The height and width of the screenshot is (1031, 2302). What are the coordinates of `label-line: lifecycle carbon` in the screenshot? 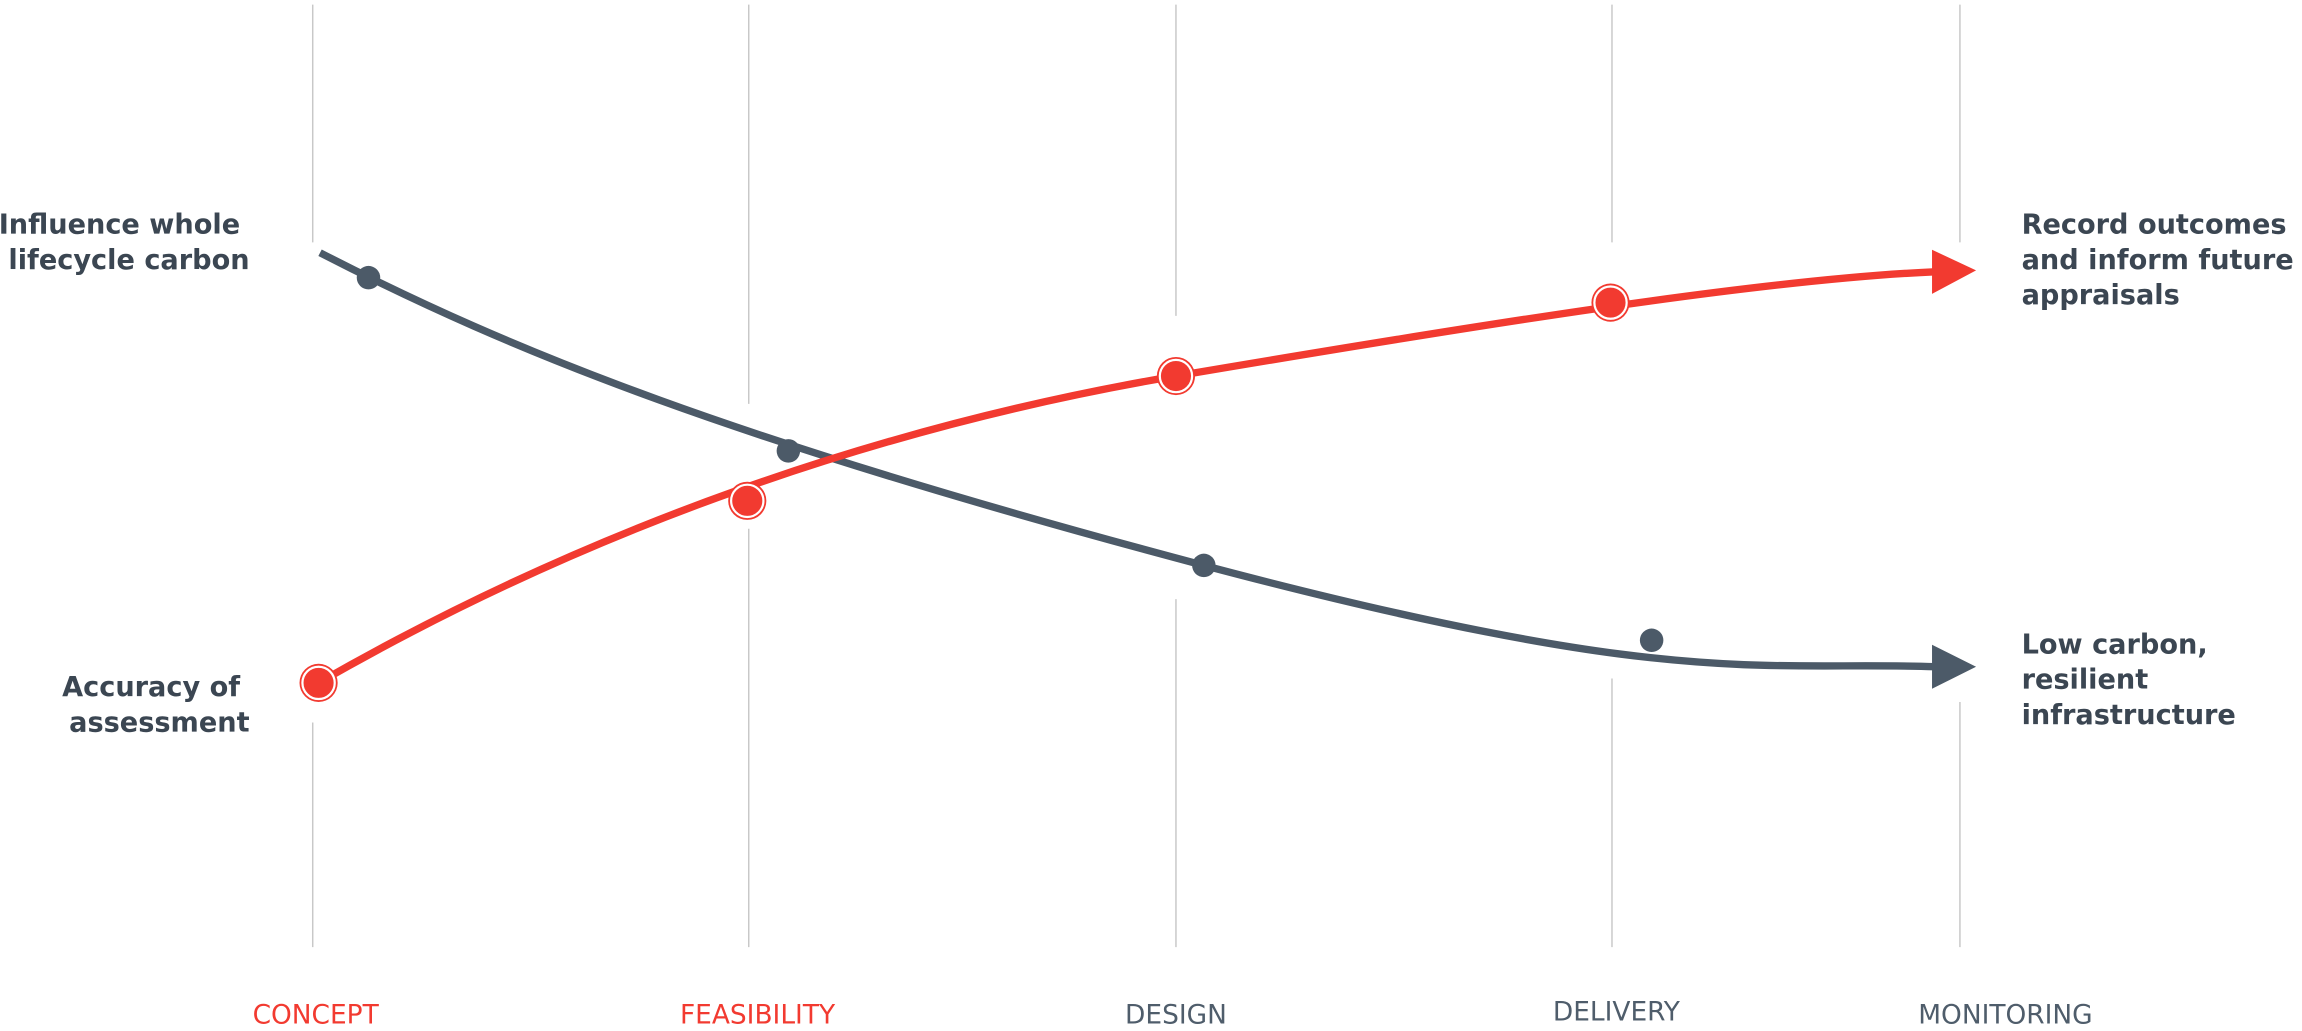 It's located at (128, 260).